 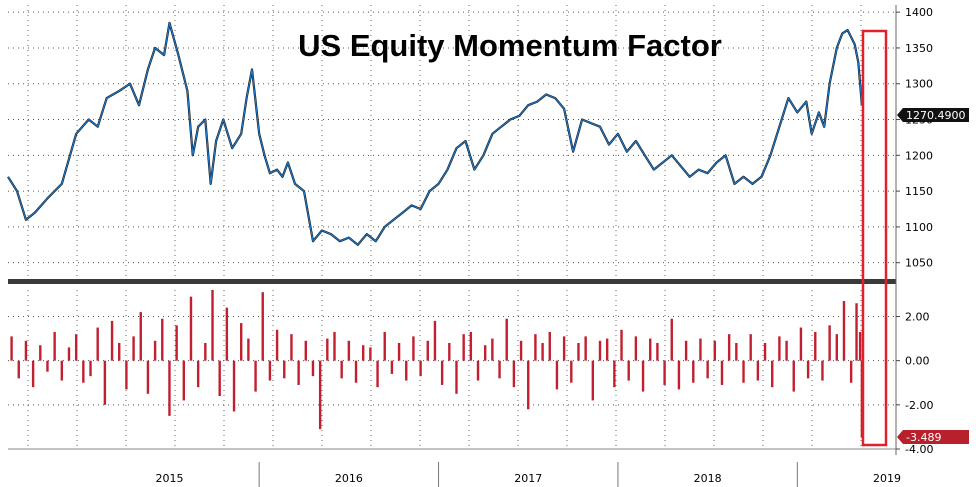 I want to click on last-value-tag-top-text: 1270.4900, so click(x=936, y=115).